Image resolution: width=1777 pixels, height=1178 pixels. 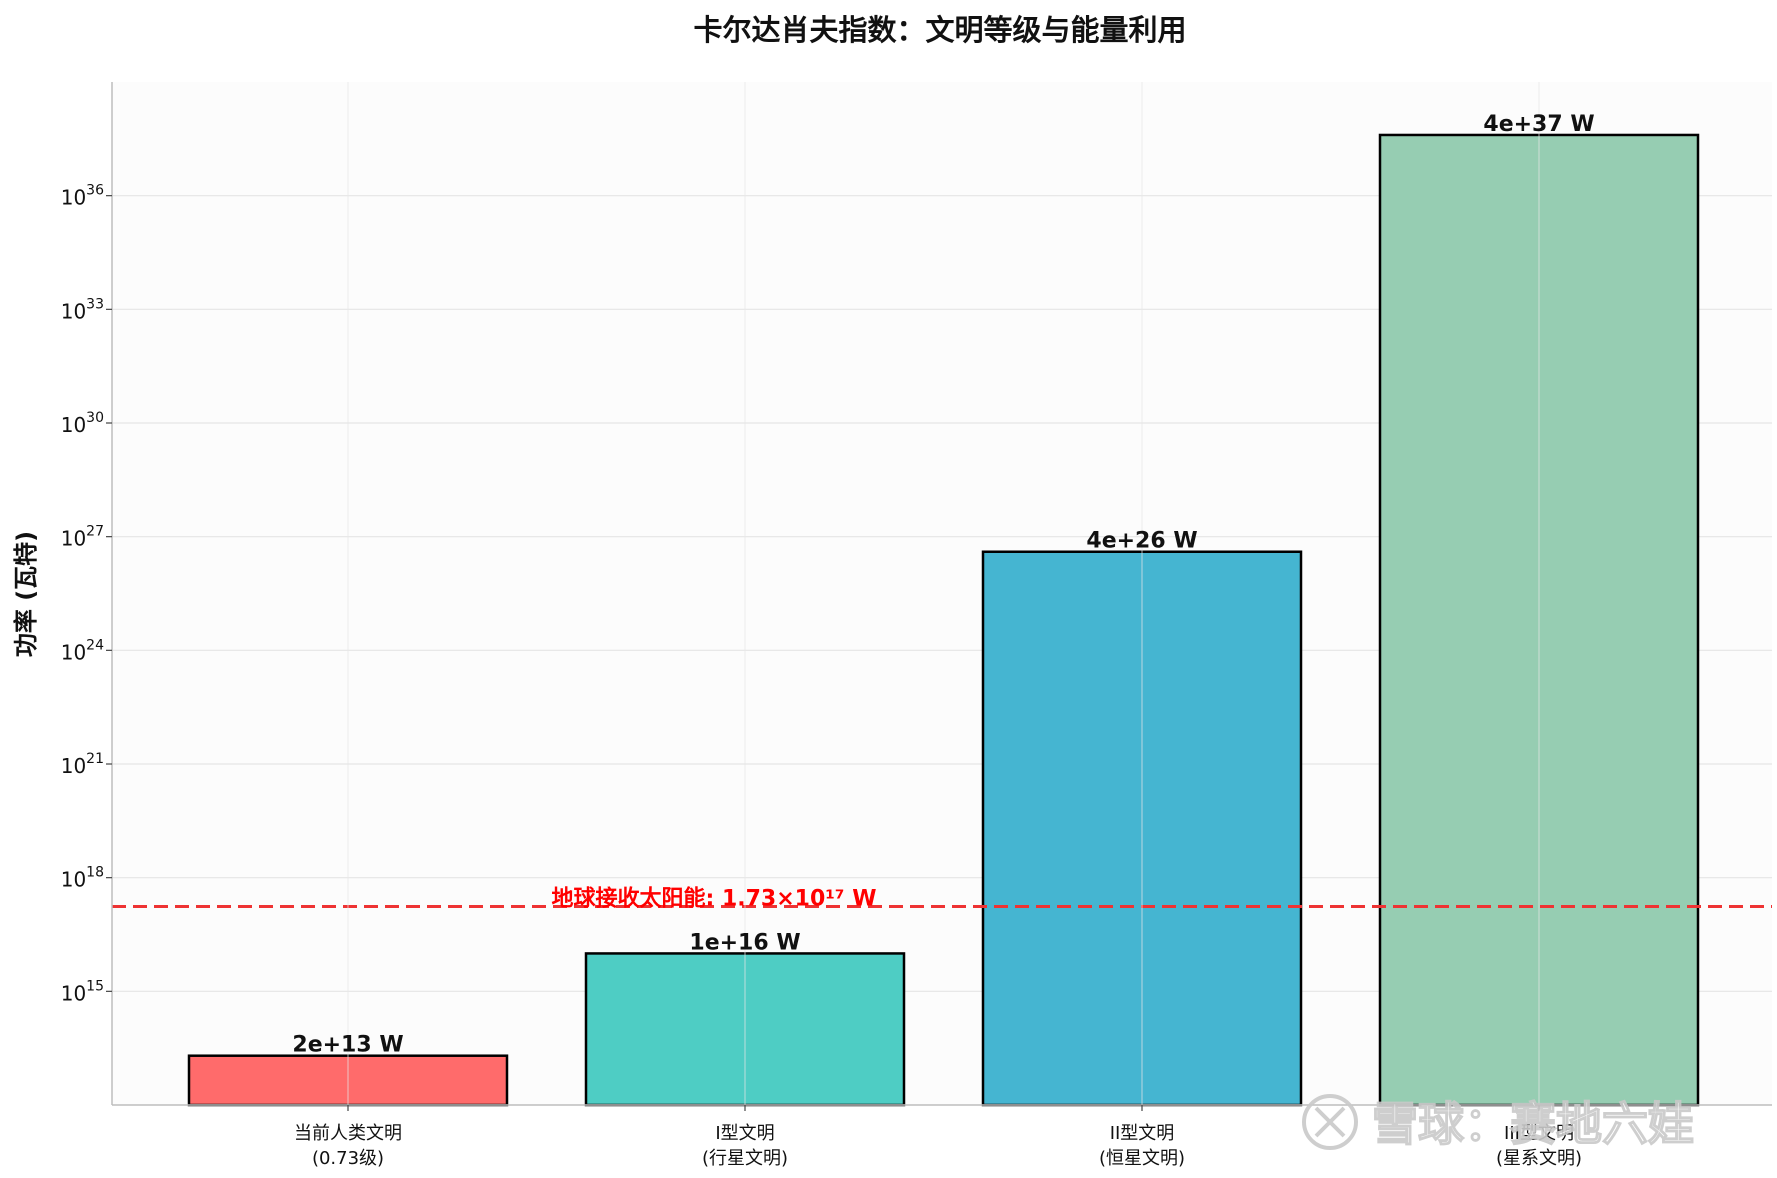 What do you see at coordinates (939, 30) in the screenshot?
I see `chart-title: 卡尔达肖夫指数：文明等级与能量利用` at bounding box center [939, 30].